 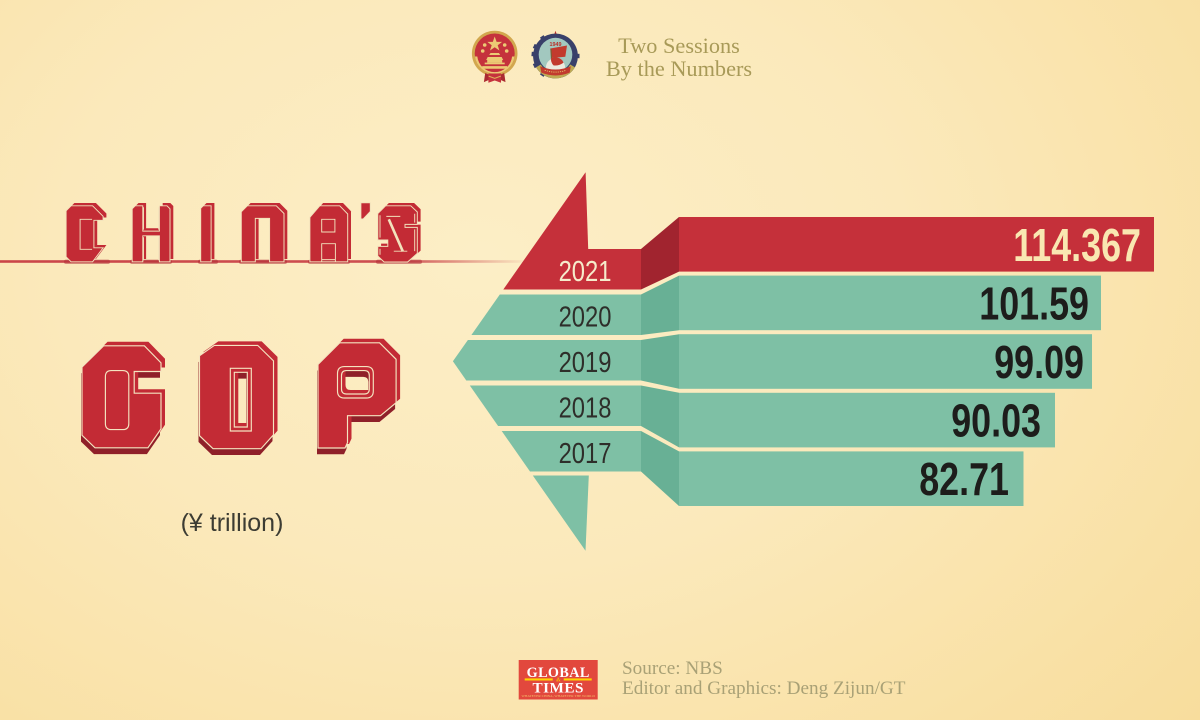 I want to click on svg-text: (¥ trillion), so click(x=232, y=523).